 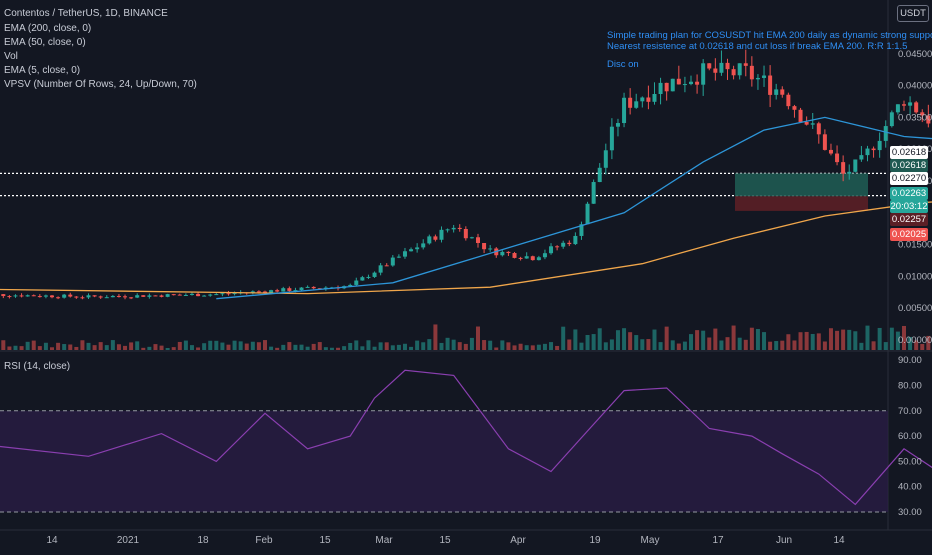 I want to click on price-tick-label: 0.00500, so click(x=915, y=308).